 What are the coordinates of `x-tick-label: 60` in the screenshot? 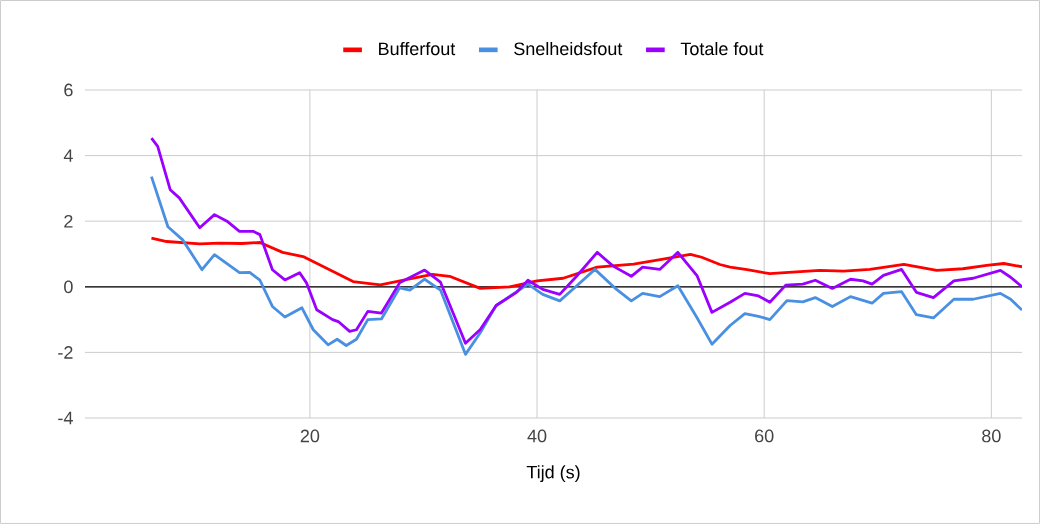 It's located at (764, 436).